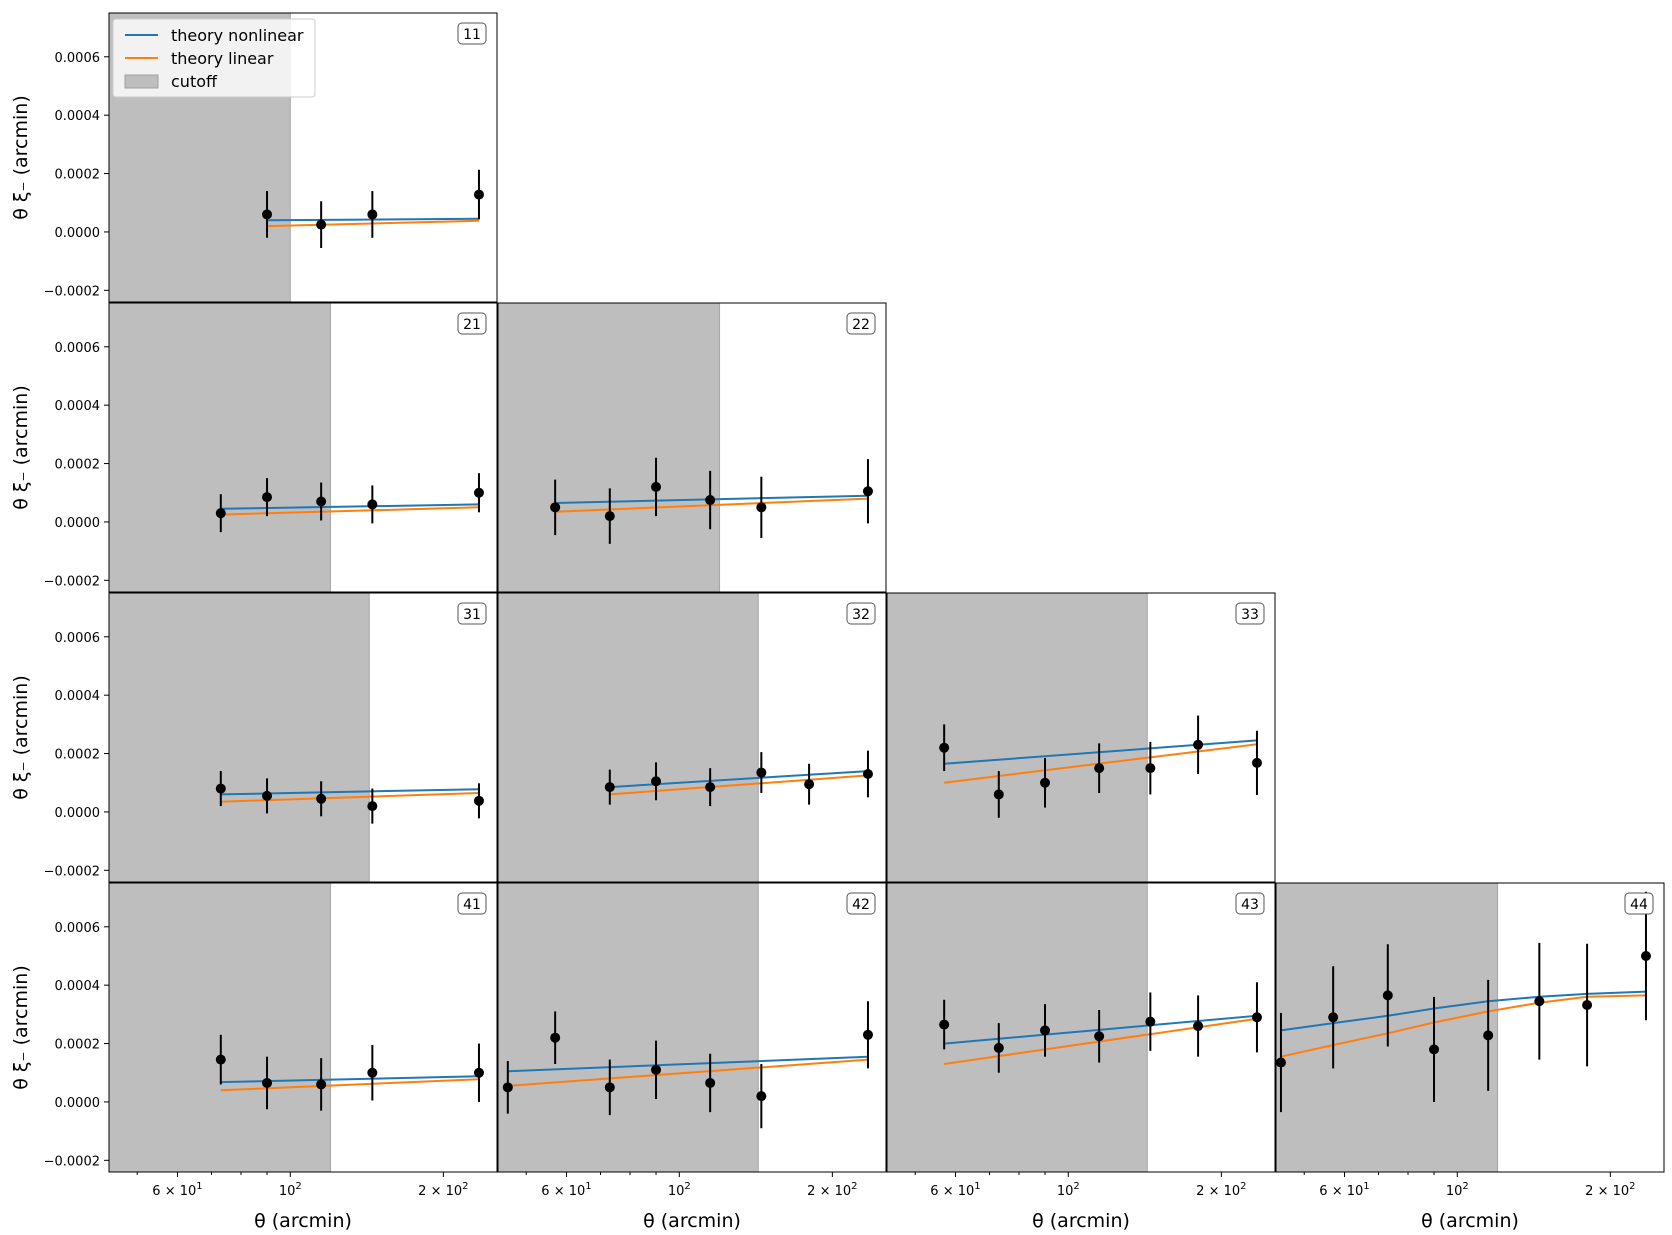 Image resolution: width=1672 pixels, height=1235 pixels. I want to click on panel-label: 11, so click(472, 35).